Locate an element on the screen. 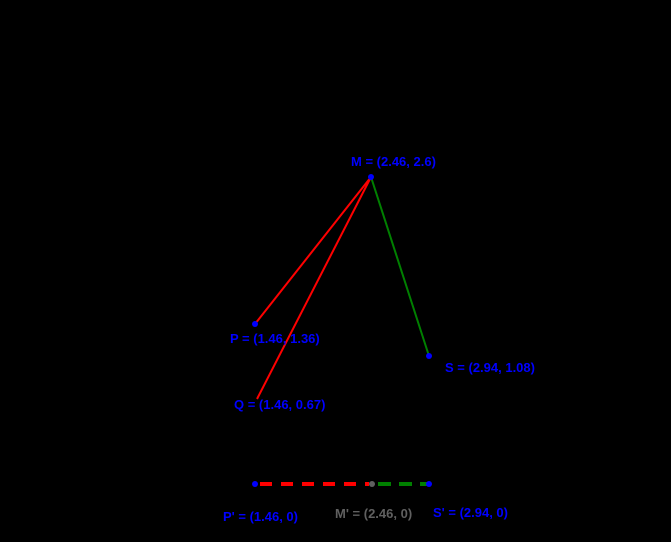  point-label-p: P = (1.46, 1.36) is located at coordinates (275, 338).